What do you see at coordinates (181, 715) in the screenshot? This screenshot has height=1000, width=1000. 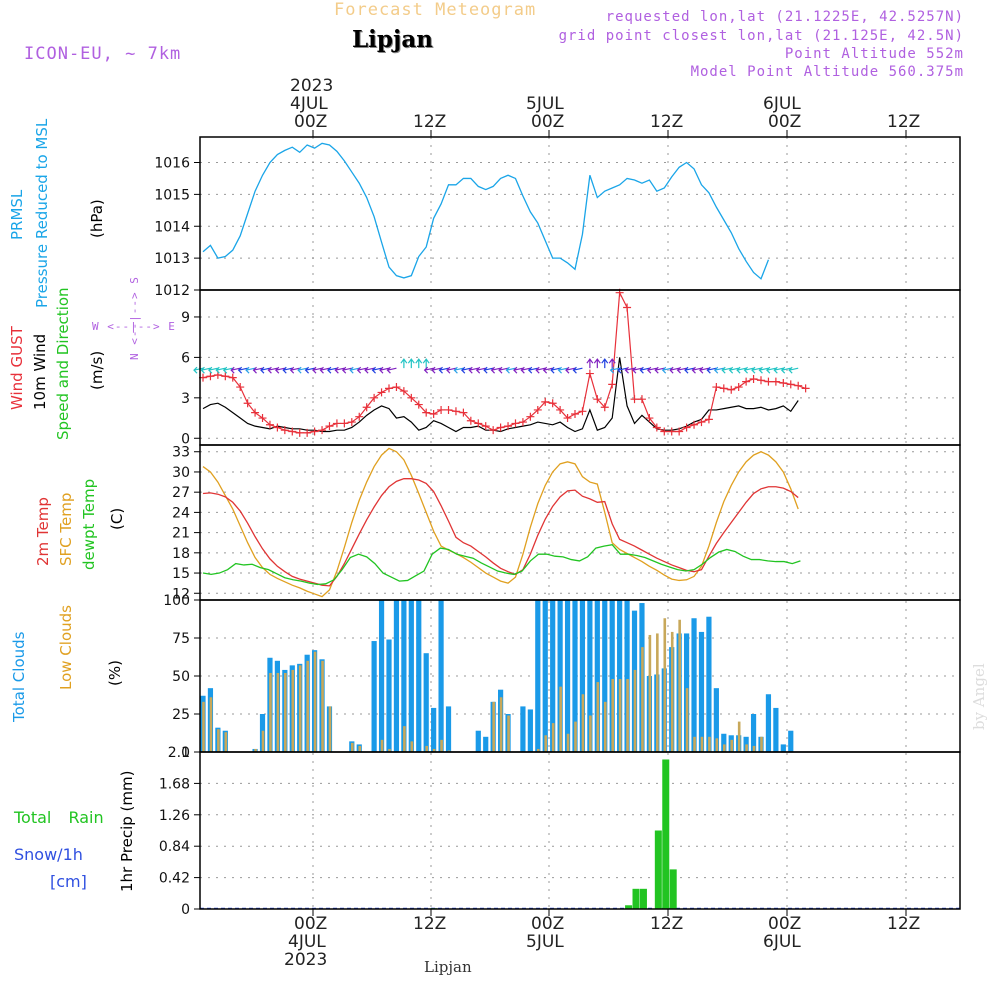 I see `y-tick-label: 25` at bounding box center [181, 715].